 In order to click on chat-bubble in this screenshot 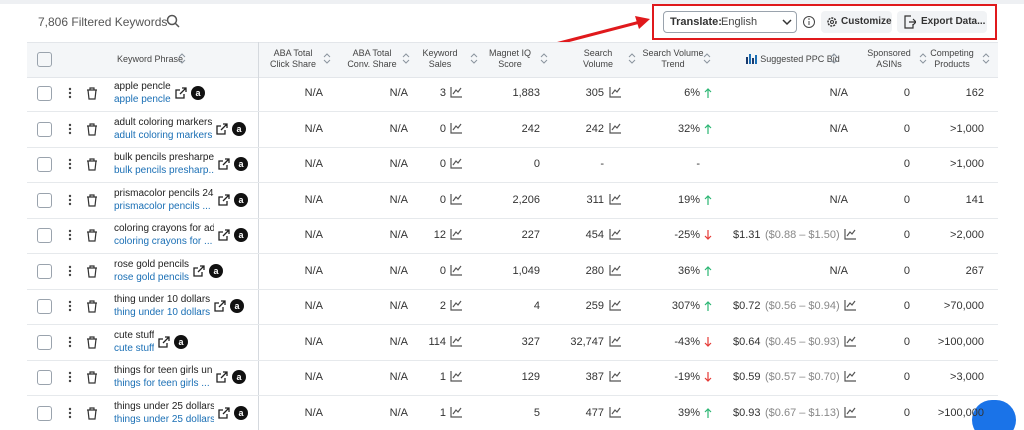, I will do `click(994, 415)`.